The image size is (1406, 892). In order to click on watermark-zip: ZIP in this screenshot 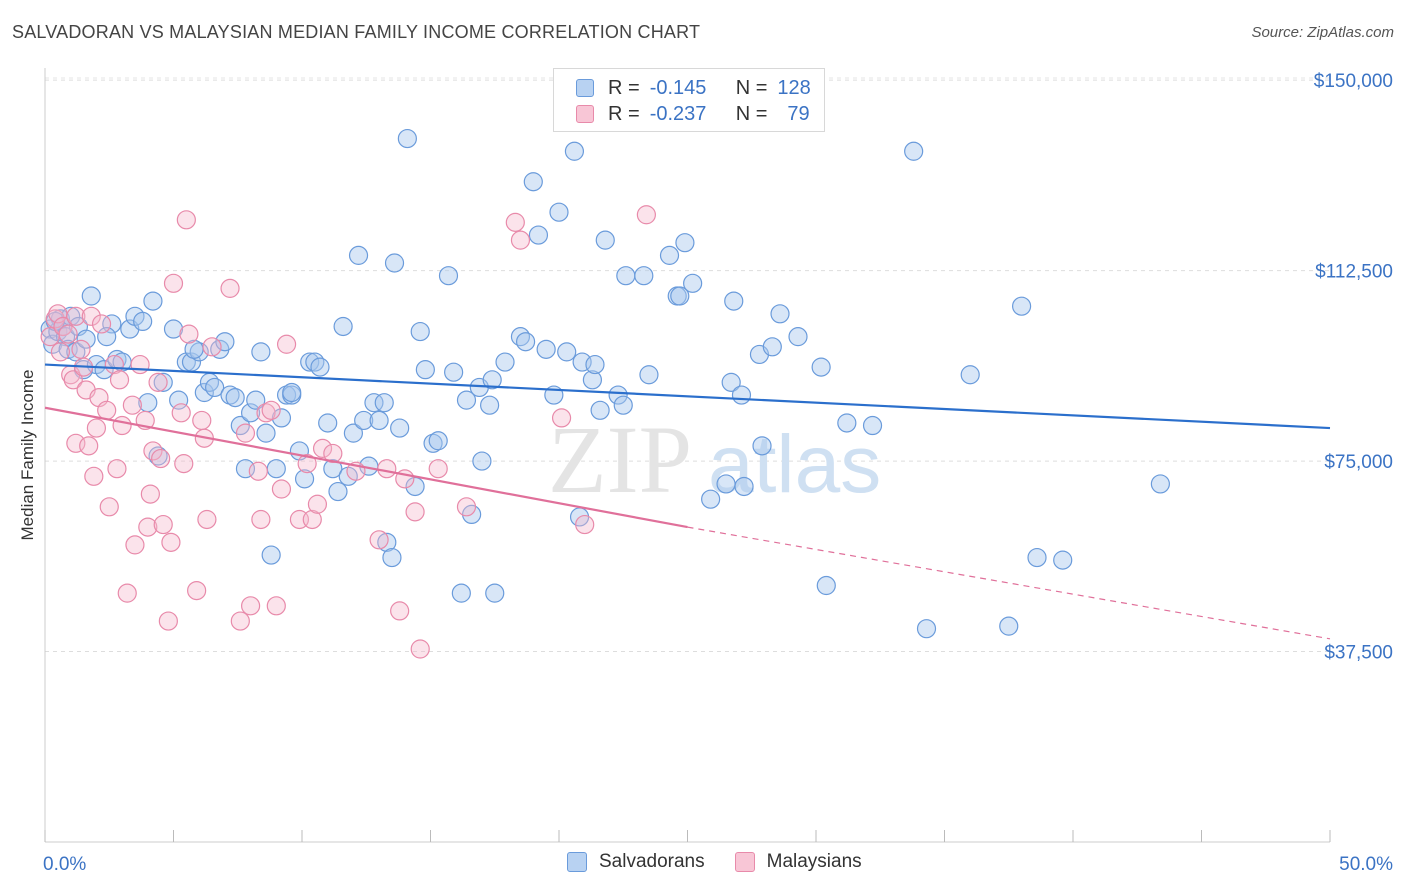, I will do `click(620, 459)`.